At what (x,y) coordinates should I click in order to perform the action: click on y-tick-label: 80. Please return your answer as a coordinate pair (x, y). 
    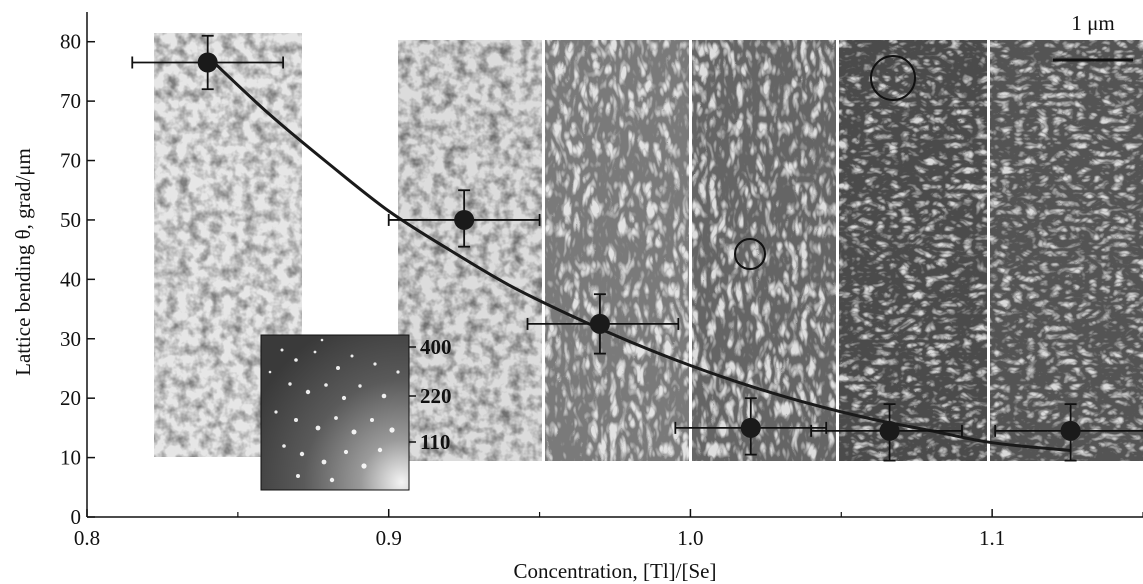
    Looking at the image, I should click on (70, 42).